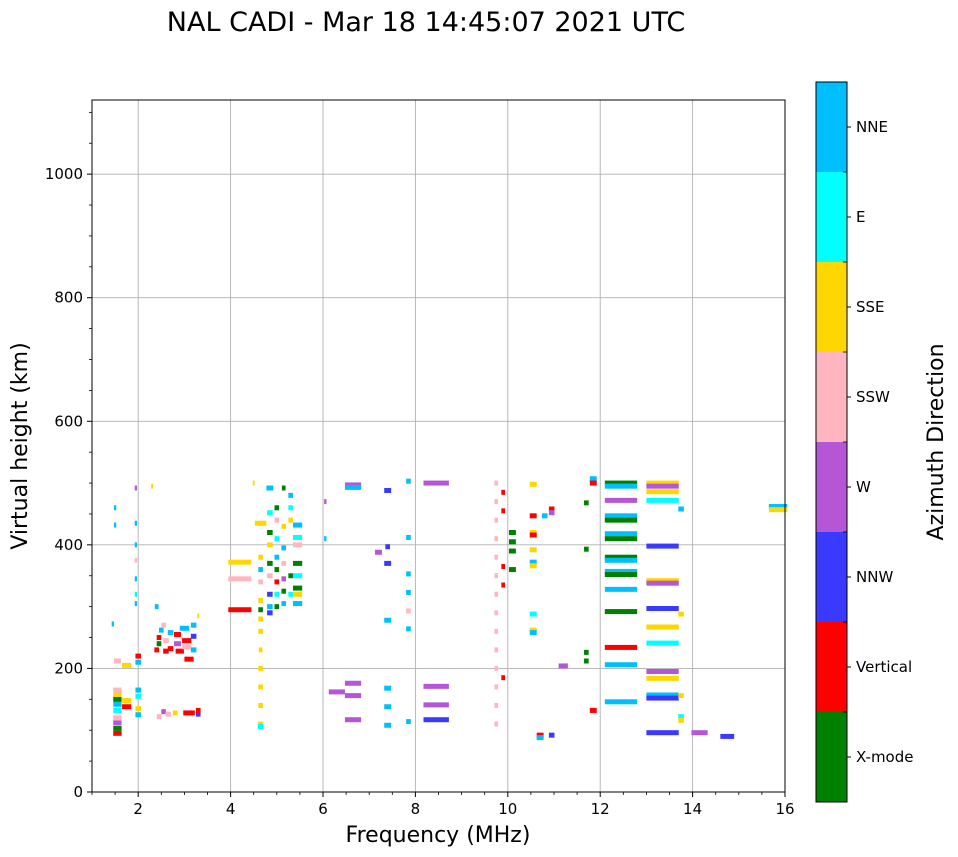 The image size is (958, 857). What do you see at coordinates (860, 217) in the screenshot?
I see `colorbar-label-e: E` at bounding box center [860, 217].